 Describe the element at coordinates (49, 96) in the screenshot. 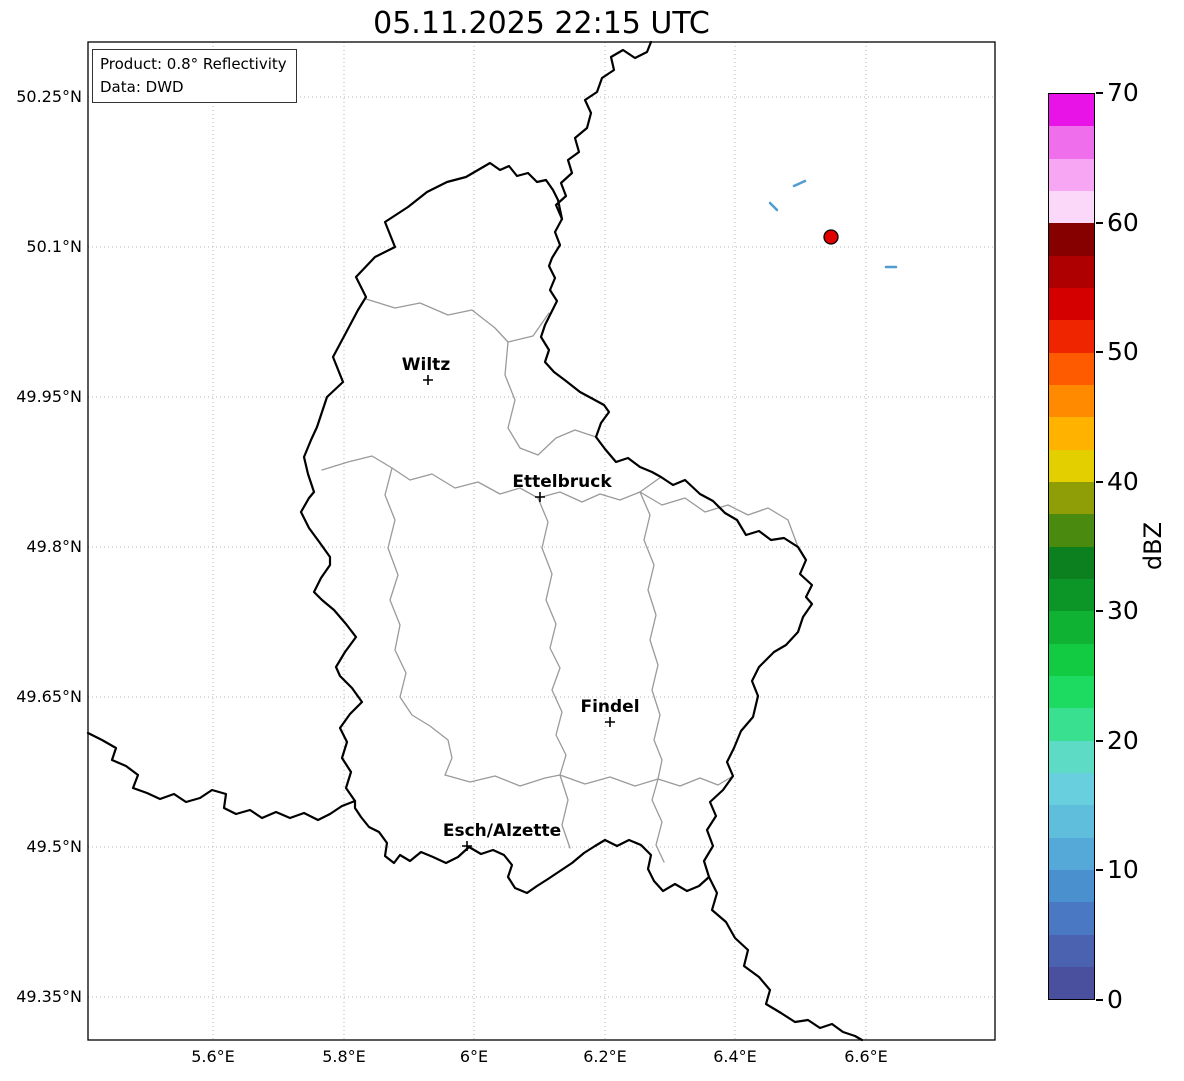

I see `lat-tick-label: 50.25°N` at that location.